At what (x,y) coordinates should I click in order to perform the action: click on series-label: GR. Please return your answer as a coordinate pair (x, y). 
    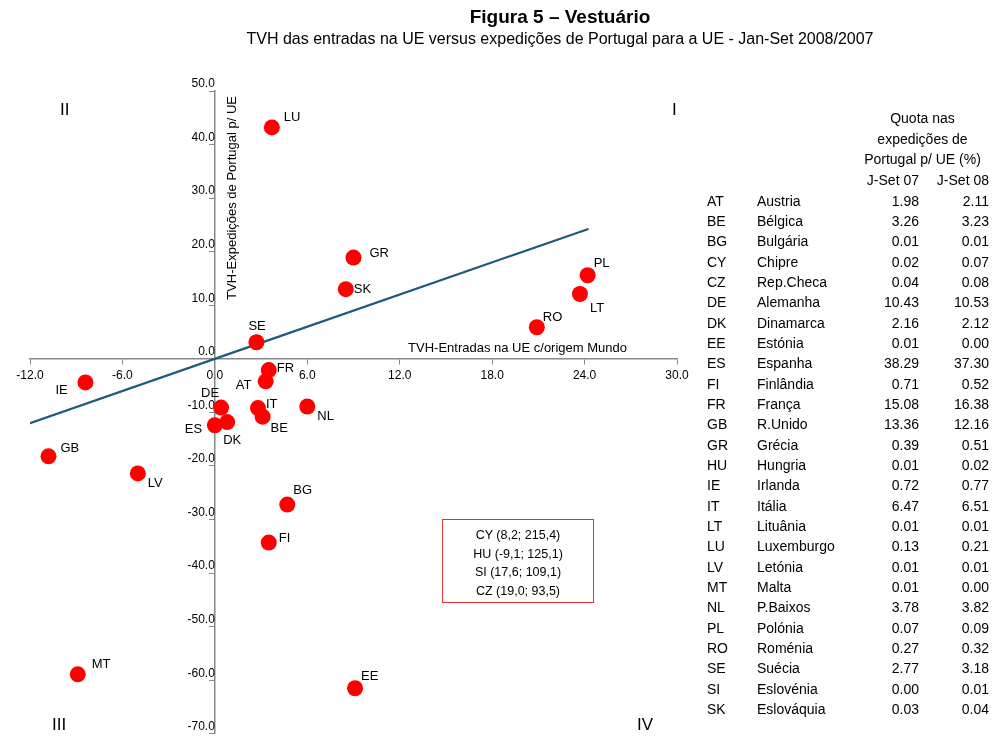
    Looking at the image, I should click on (379, 253).